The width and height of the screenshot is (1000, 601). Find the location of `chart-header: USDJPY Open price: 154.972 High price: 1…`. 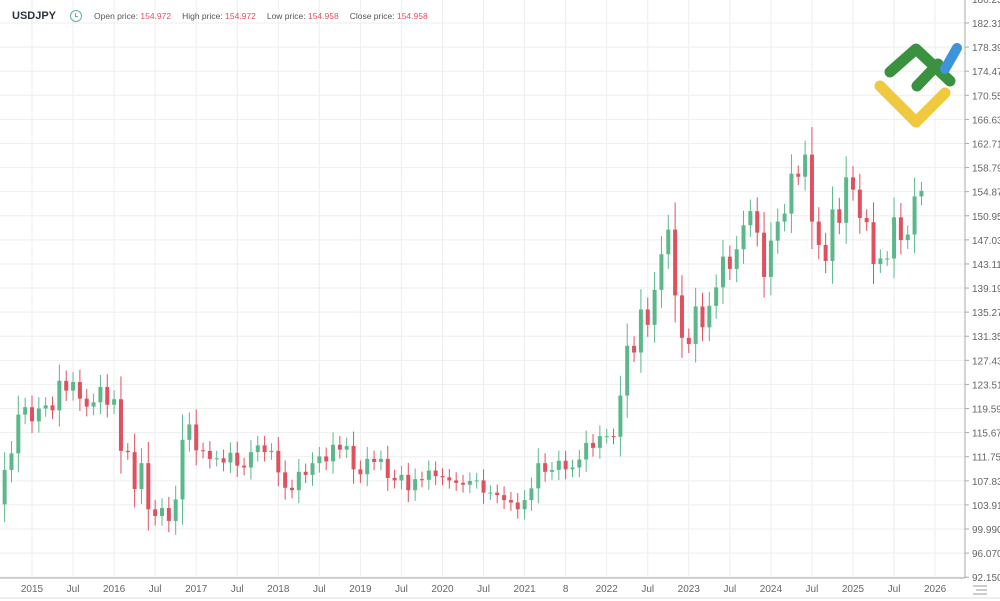

chart-header: USDJPY Open price: 154.972 High price: 1… is located at coordinates (225, 16).